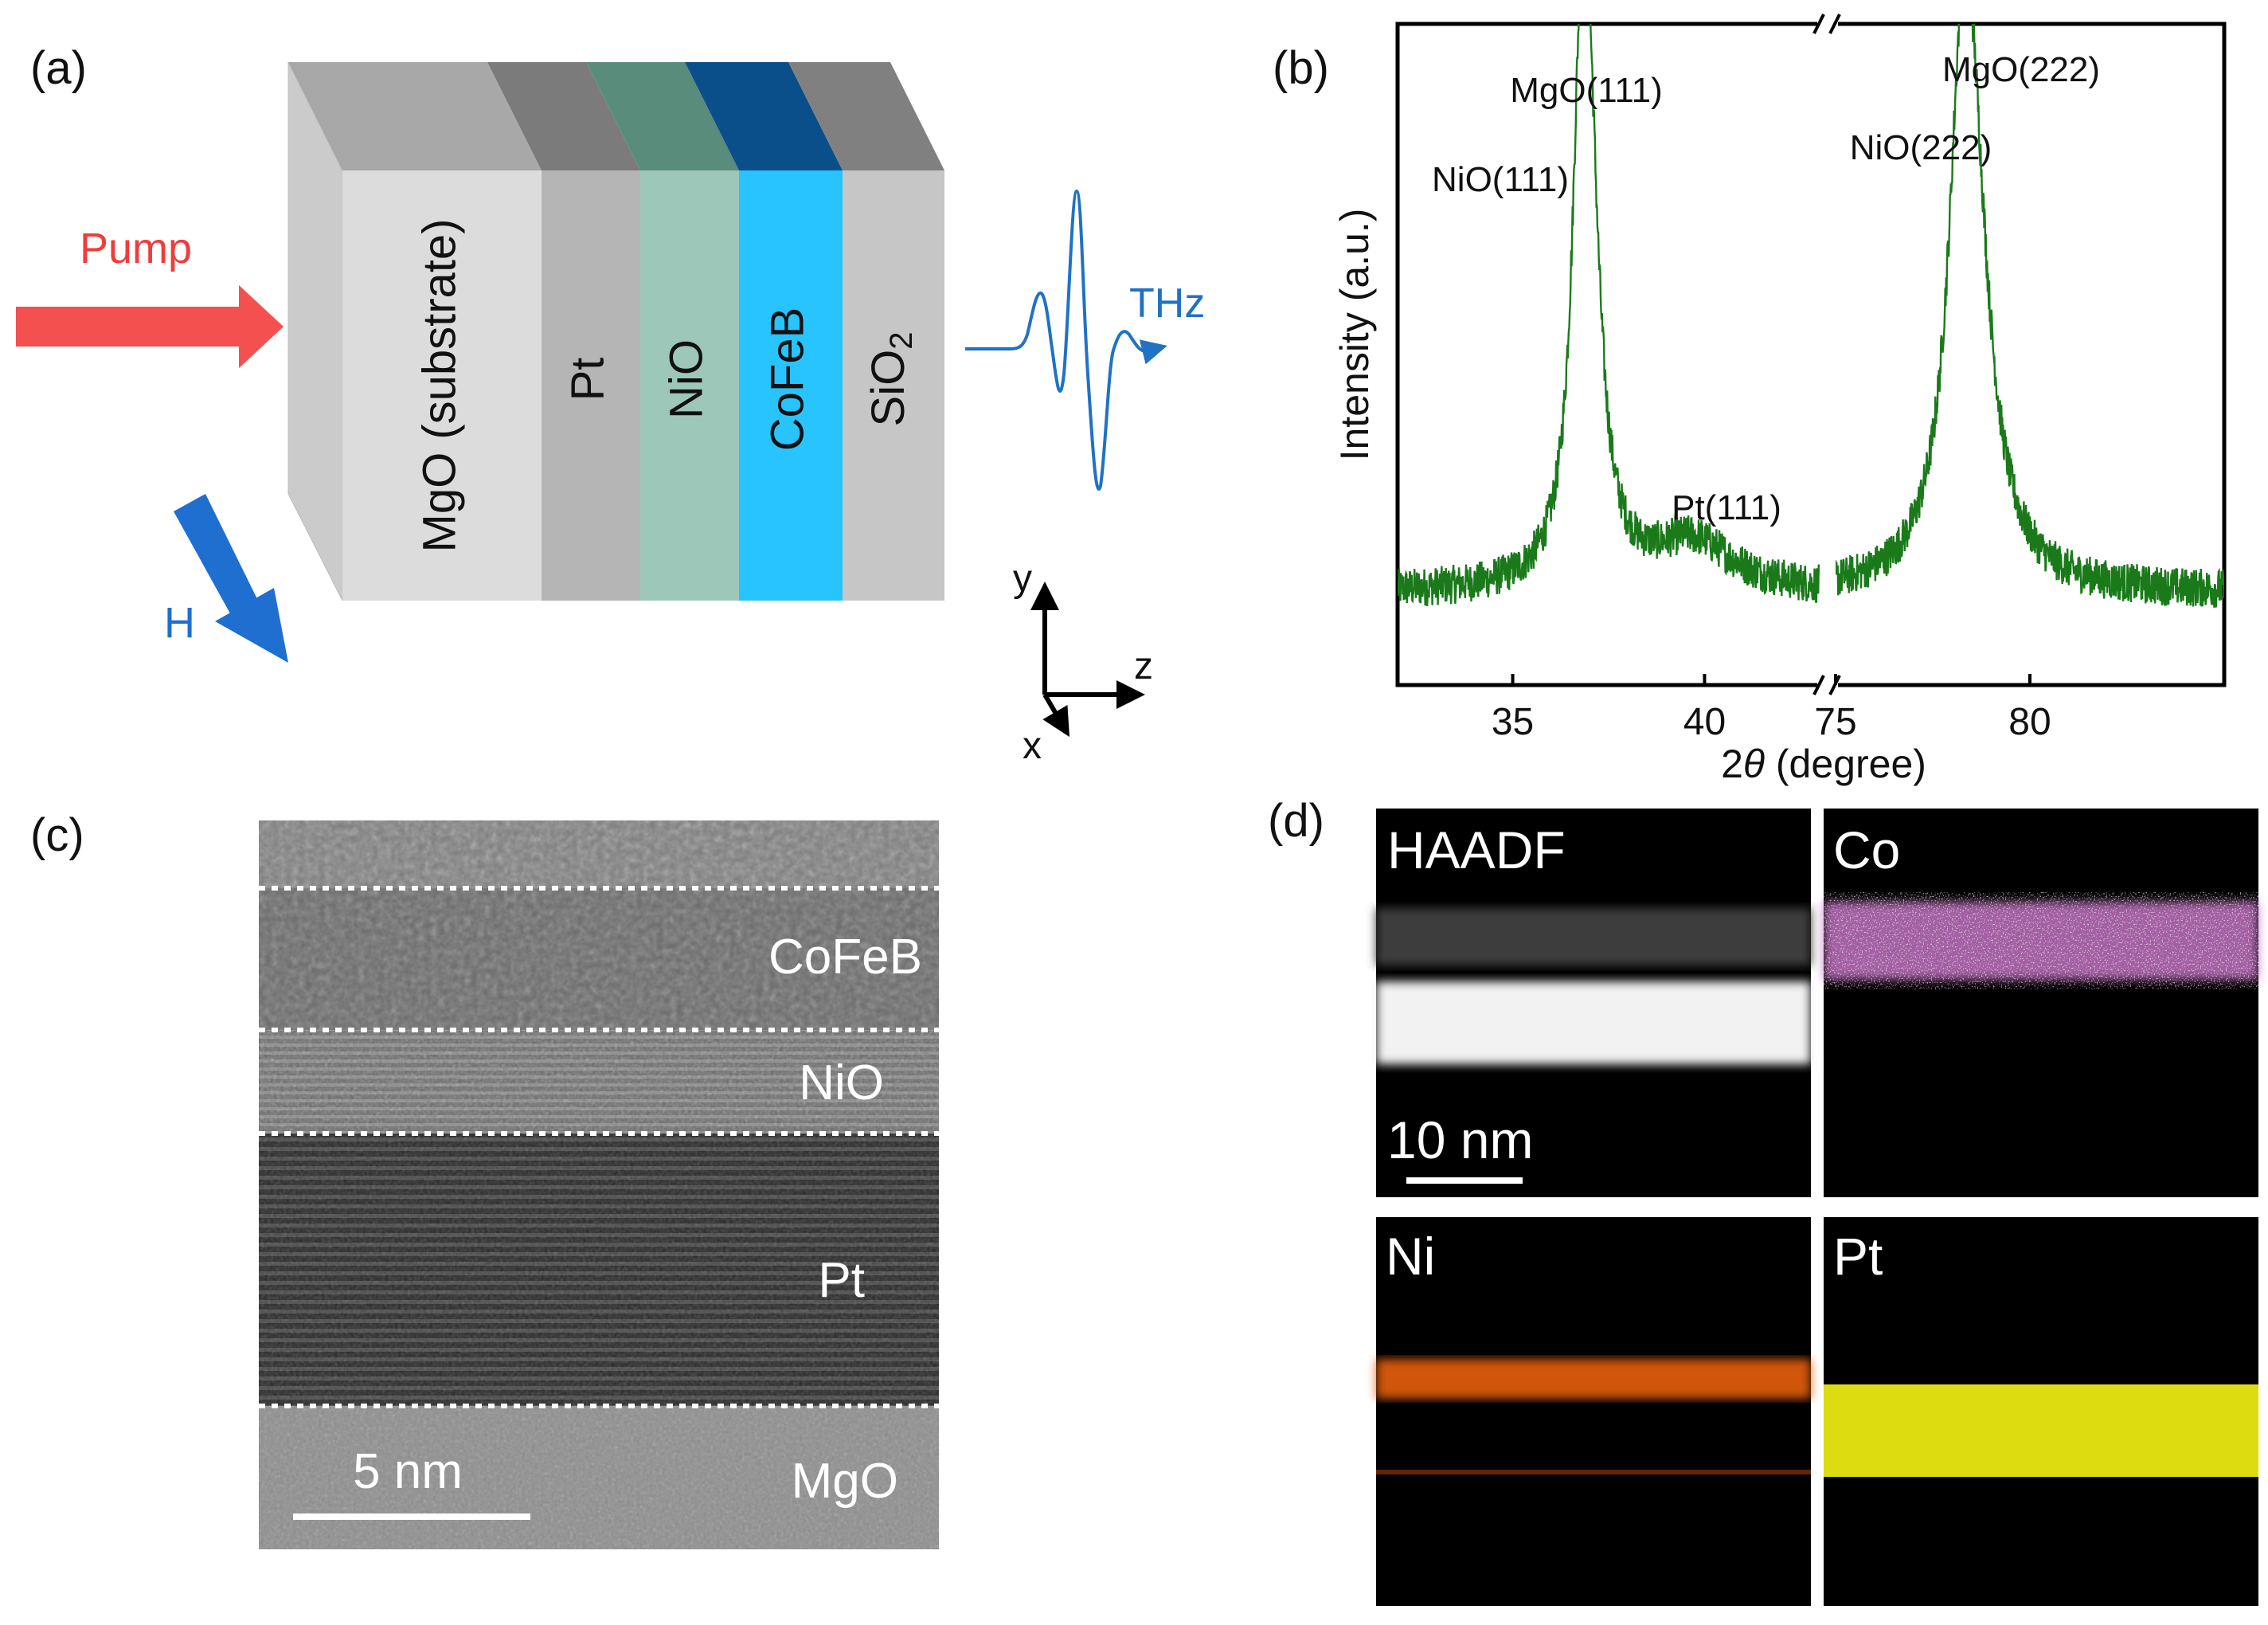  What do you see at coordinates (2041, 1003) in the screenshot?
I see `eds-co: Co` at bounding box center [2041, 1003].